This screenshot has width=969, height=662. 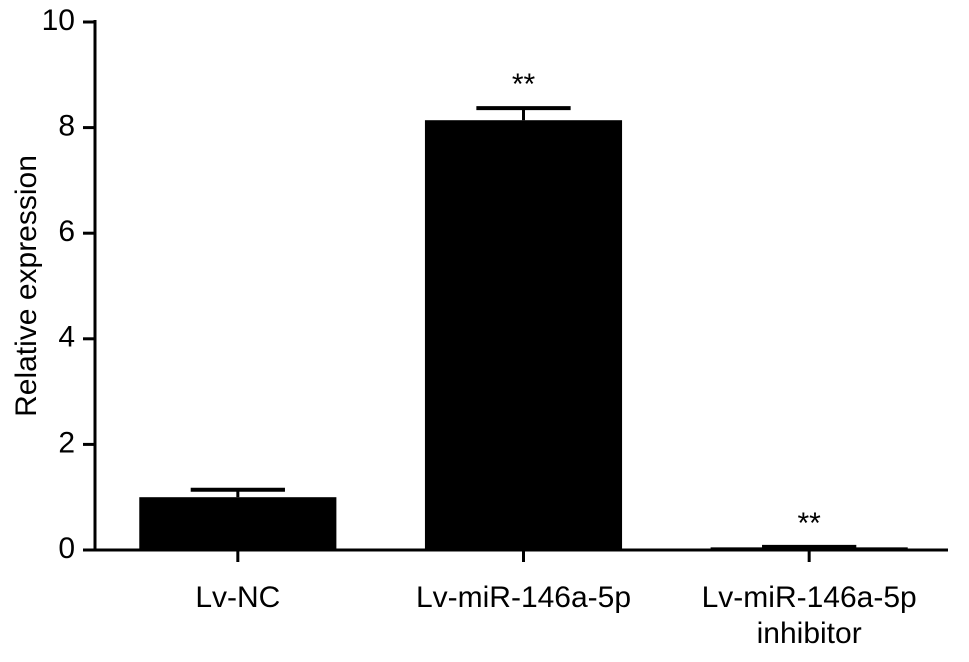 I want to click on x-tick-label: Lv-miR-146a-5p inhibitor, so click(x=809, y=615).